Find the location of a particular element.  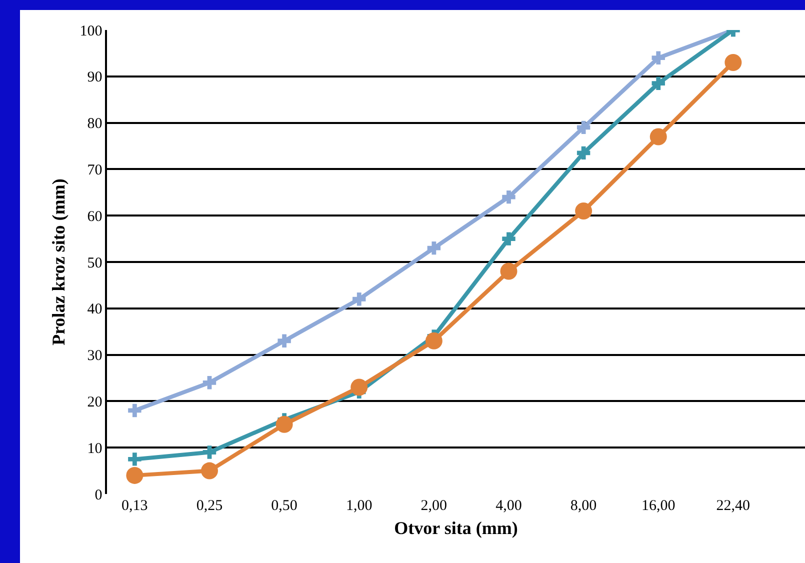

y-tick-label: 10 is located at coordinates (94, 448).